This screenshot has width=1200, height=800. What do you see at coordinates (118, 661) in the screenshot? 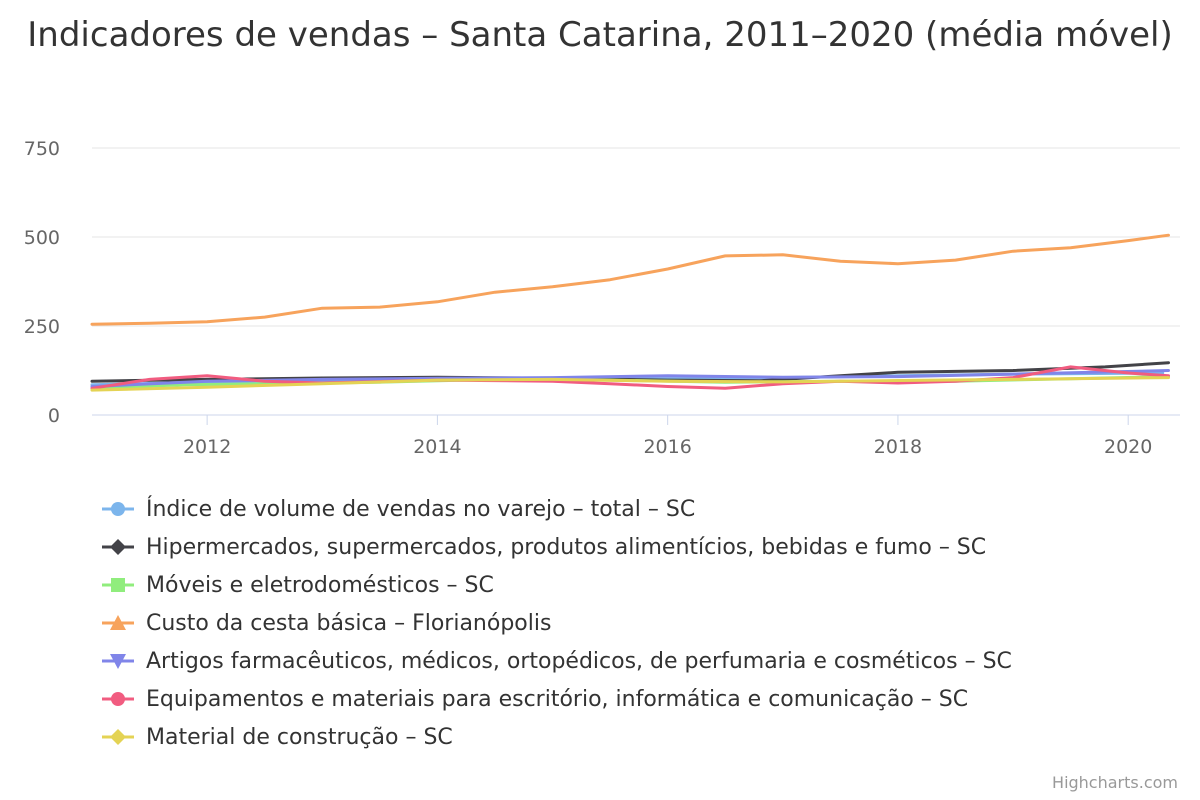
I see `legend-triangle-down-icon` at bounding box center [118, 661].